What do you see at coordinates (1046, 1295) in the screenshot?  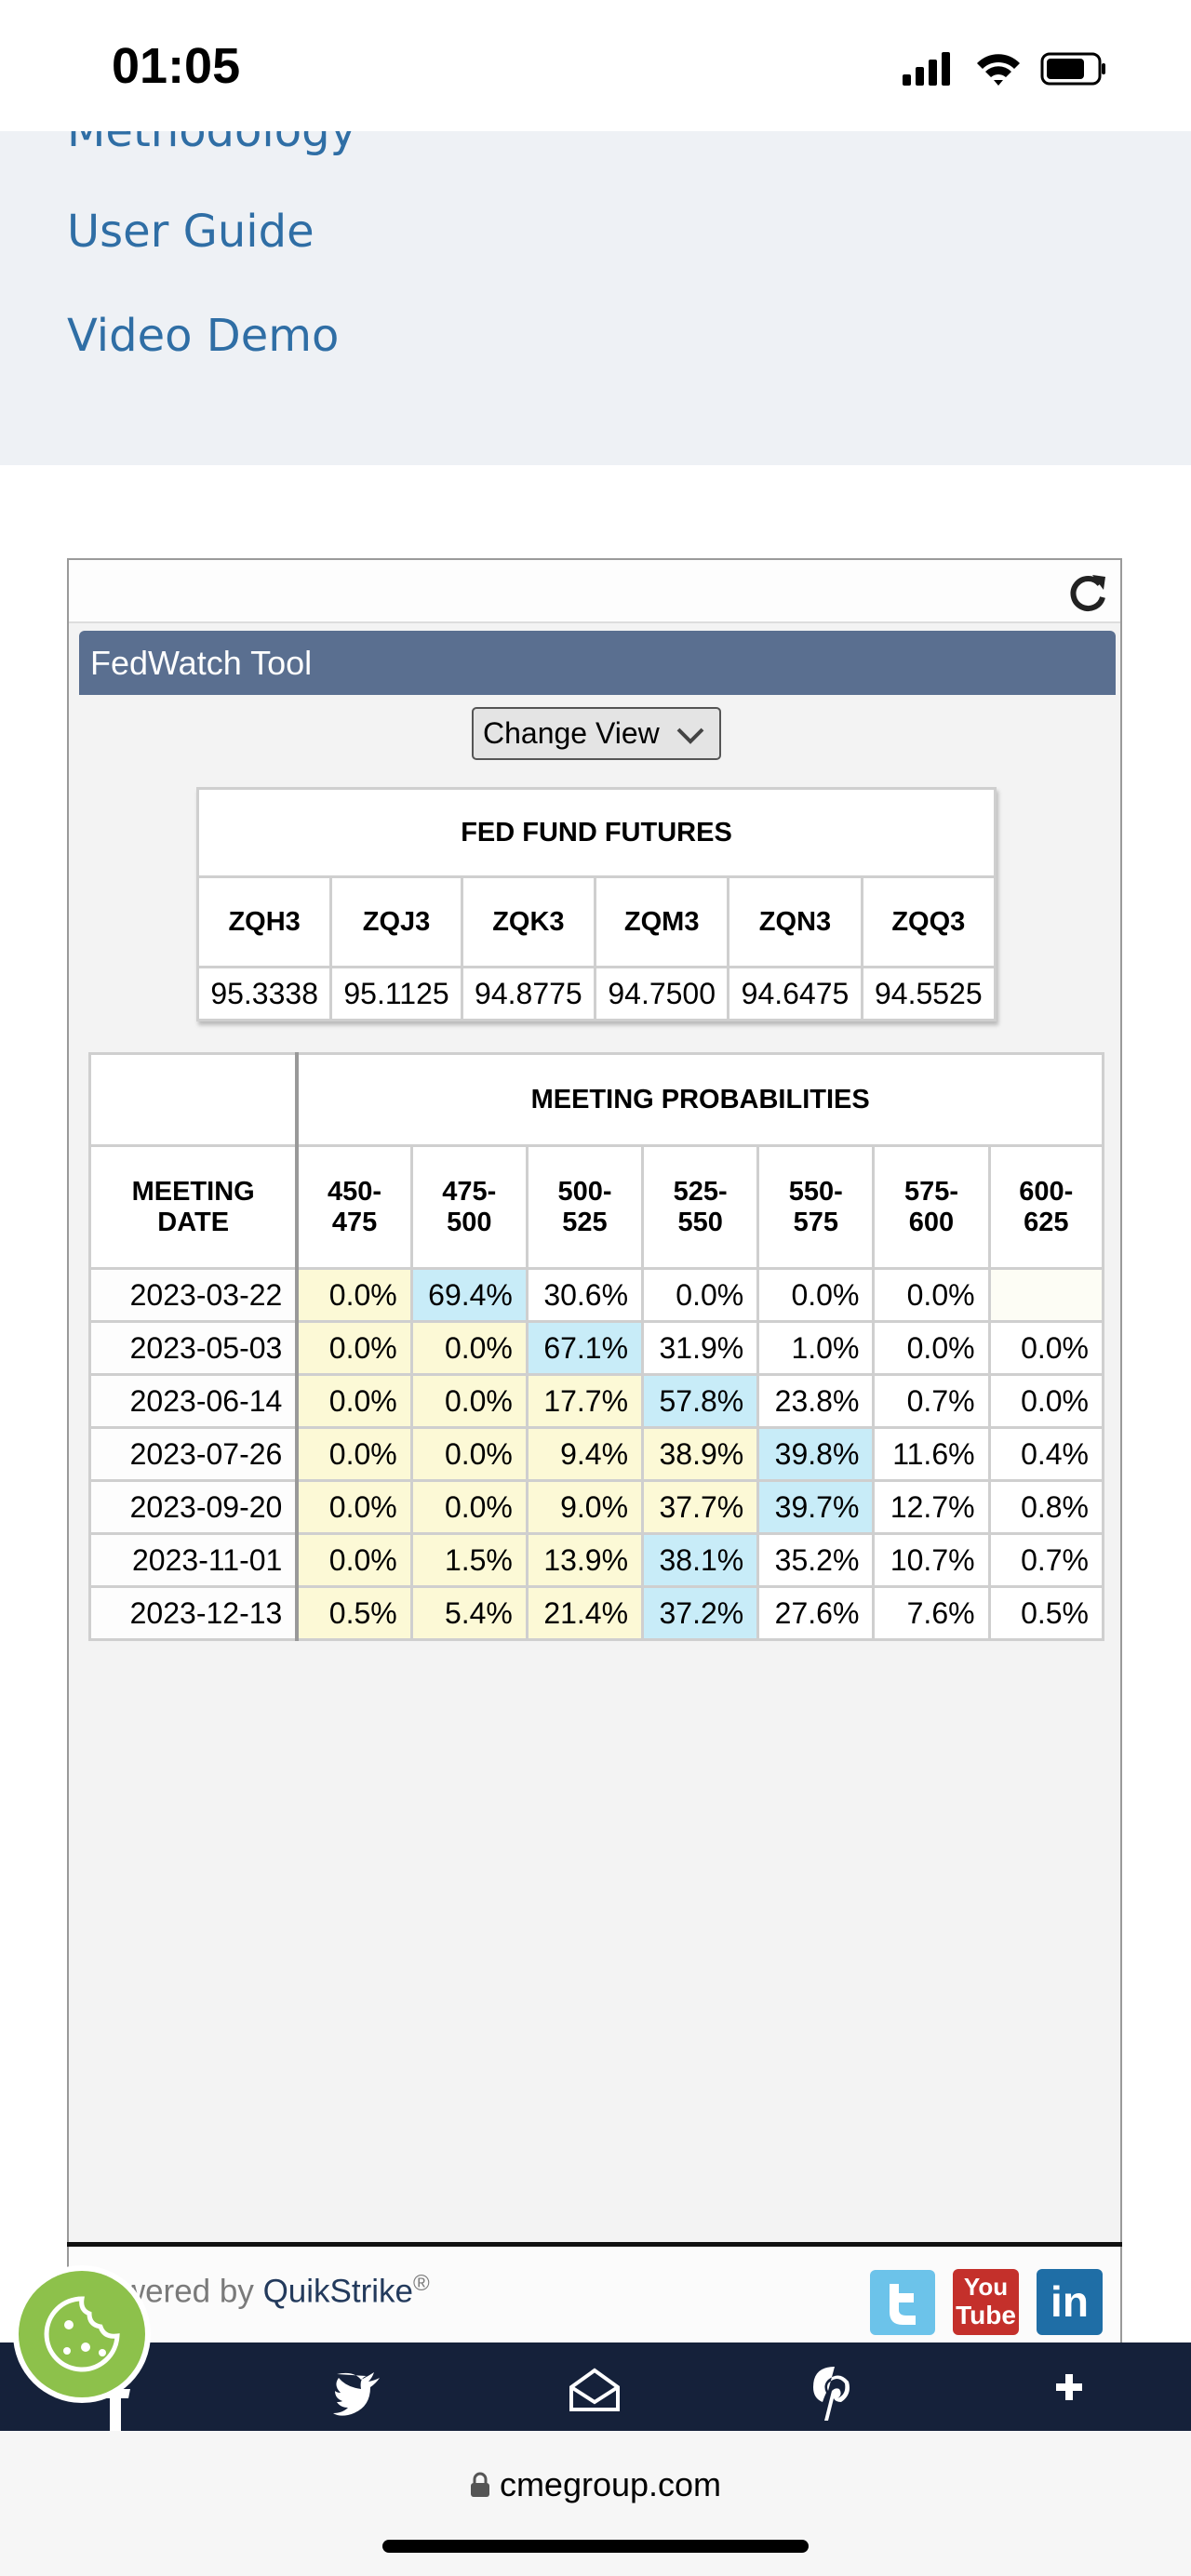 I see `probability-cell` at bounding box center [1046, 1295].